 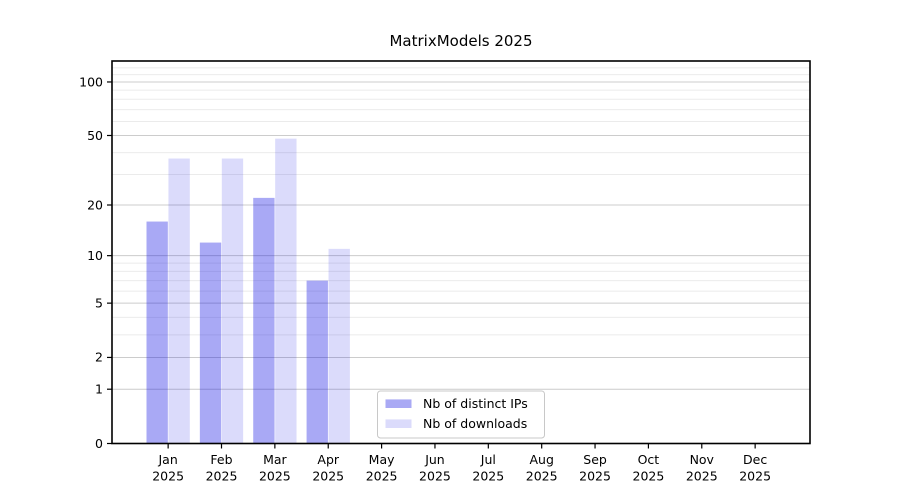 What do you see at coordinates (475, 423) in the screenshot?
I see `legend-label: Nb of downloads` at bounding box center [475, 423].